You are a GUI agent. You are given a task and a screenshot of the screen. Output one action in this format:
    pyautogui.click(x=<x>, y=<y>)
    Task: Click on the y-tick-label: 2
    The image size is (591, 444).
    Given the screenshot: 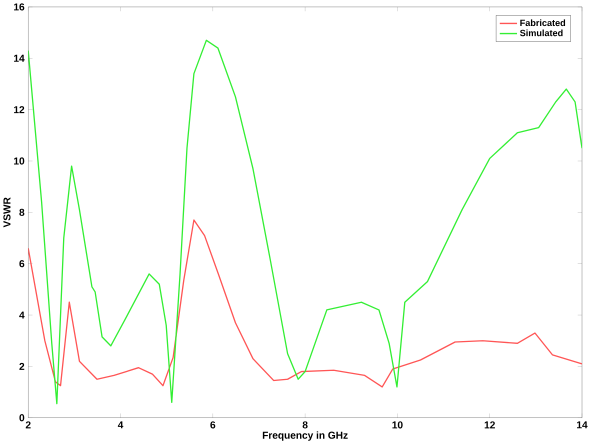 What is the action you would take?
    pyautogui.click(x=21, y=366)
    